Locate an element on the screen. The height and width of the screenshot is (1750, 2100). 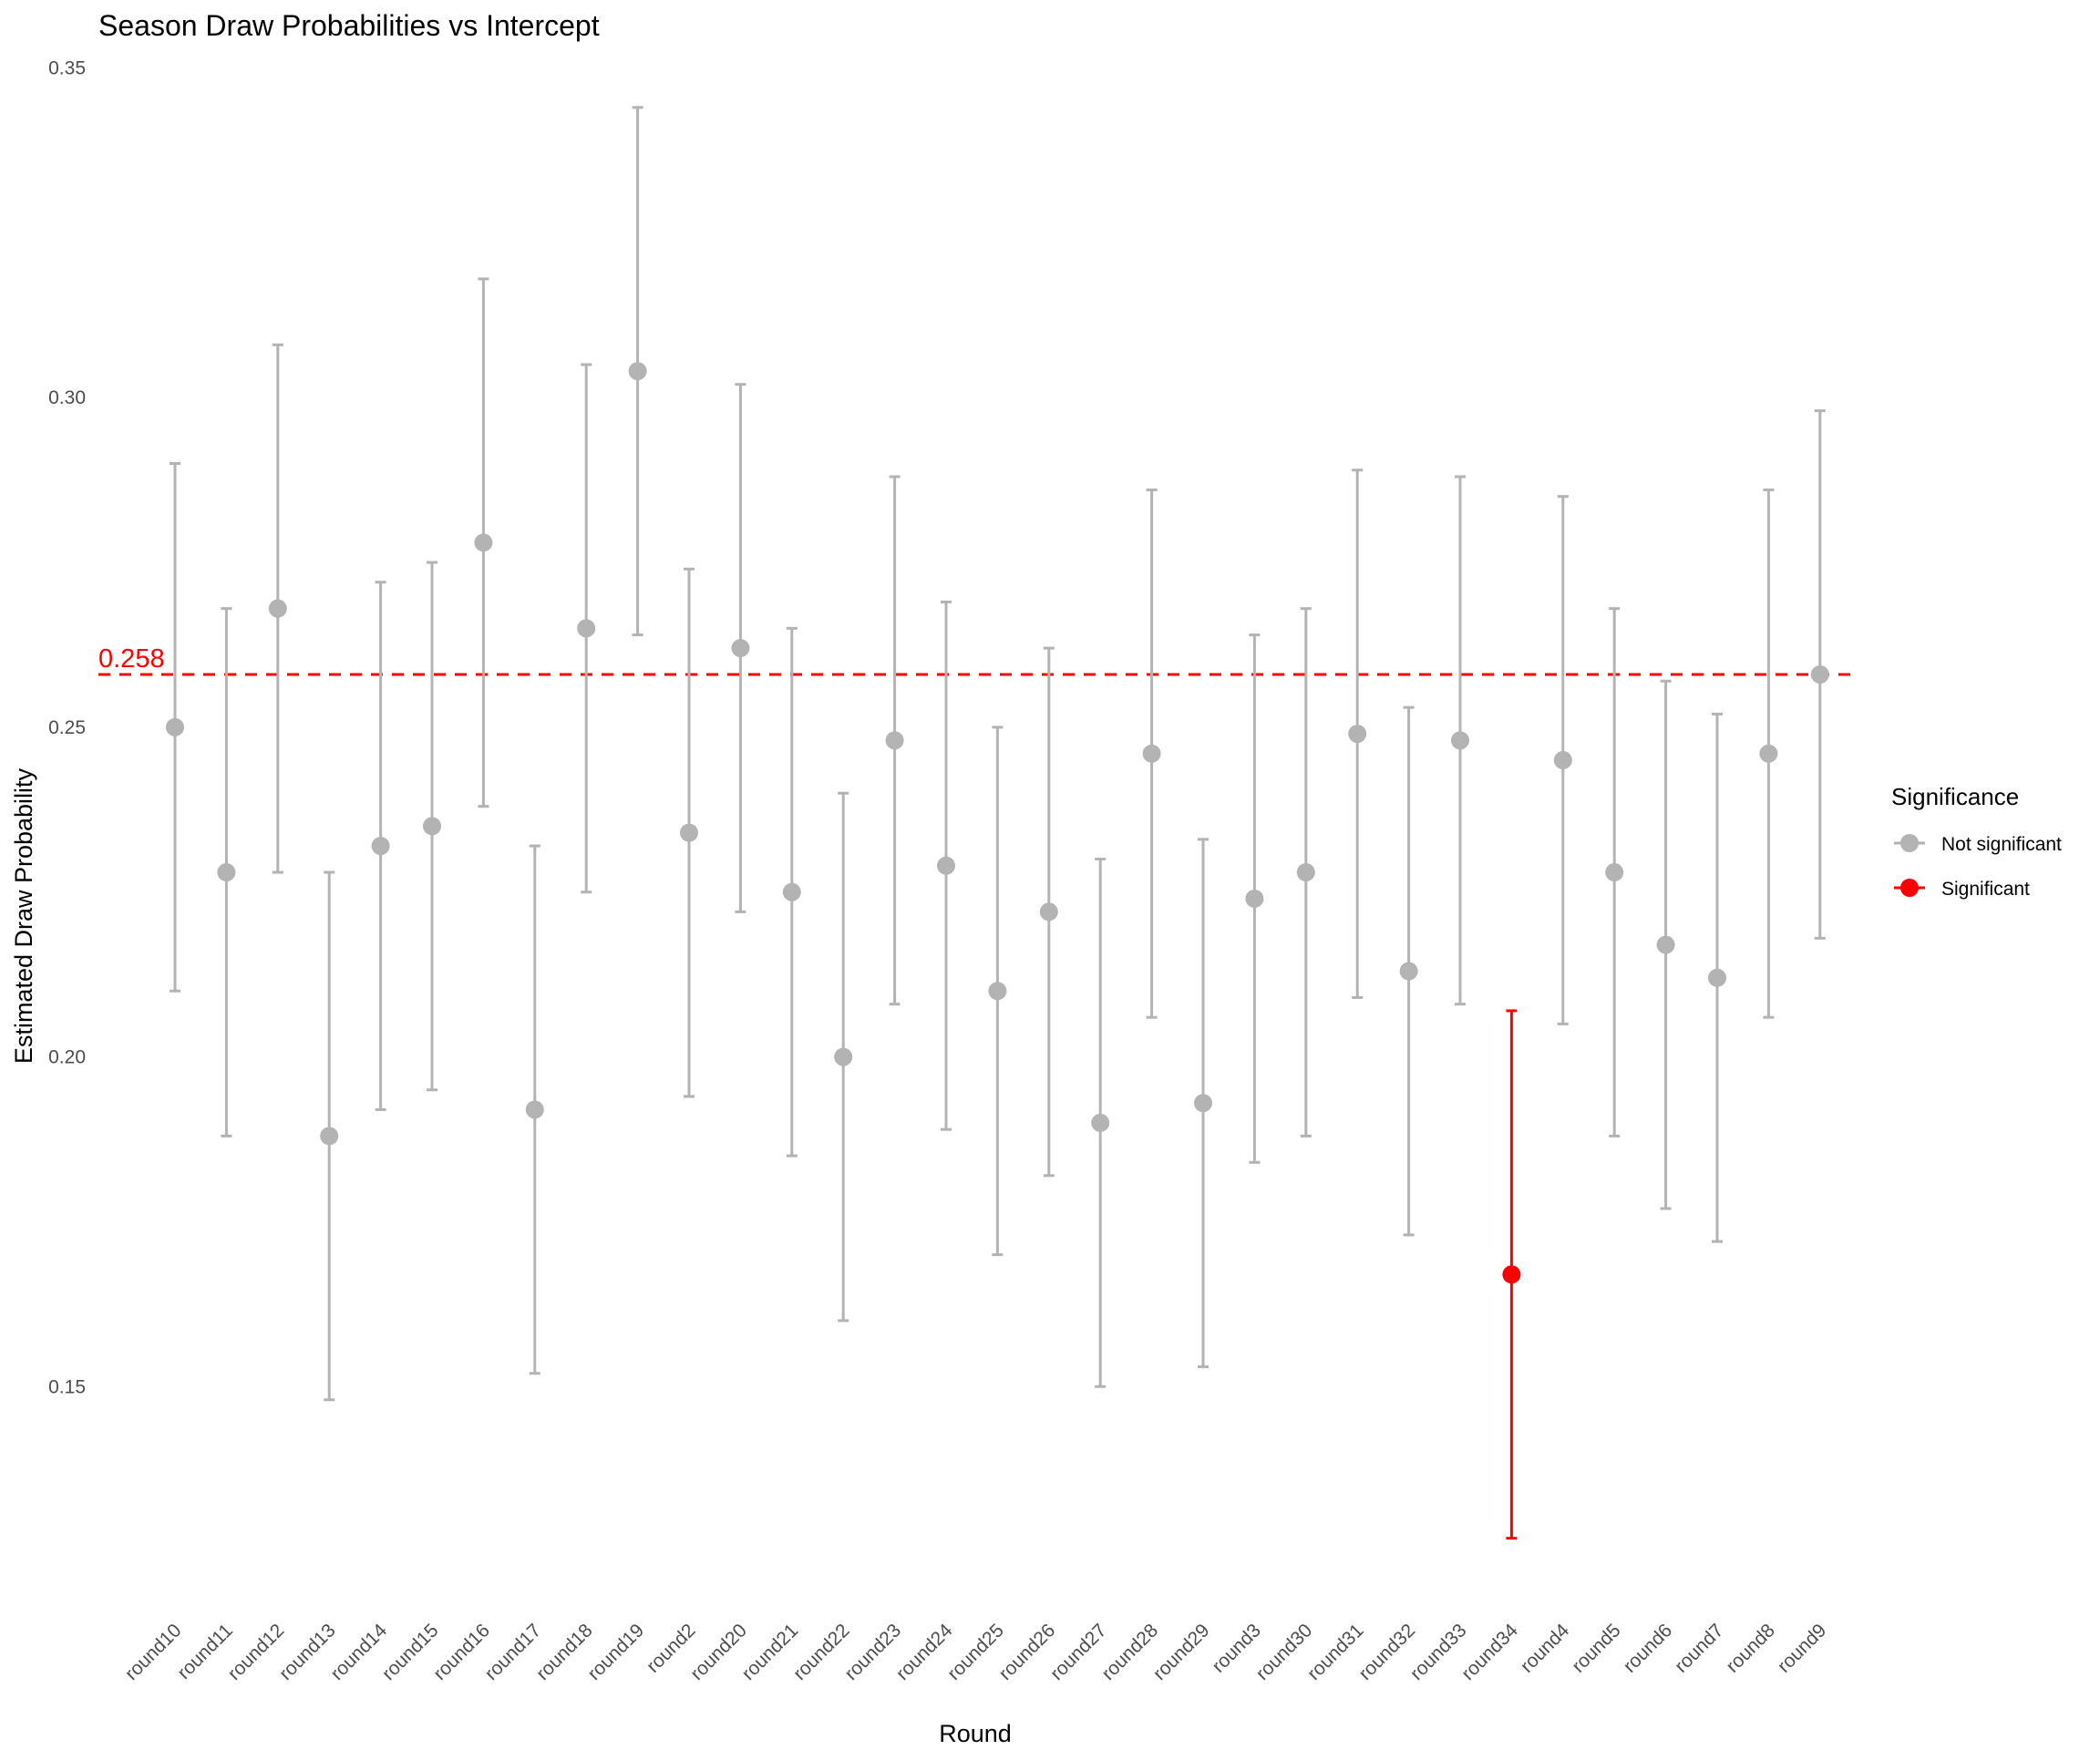
x-tick-label: round16 is located at coordinates (462, 1652).